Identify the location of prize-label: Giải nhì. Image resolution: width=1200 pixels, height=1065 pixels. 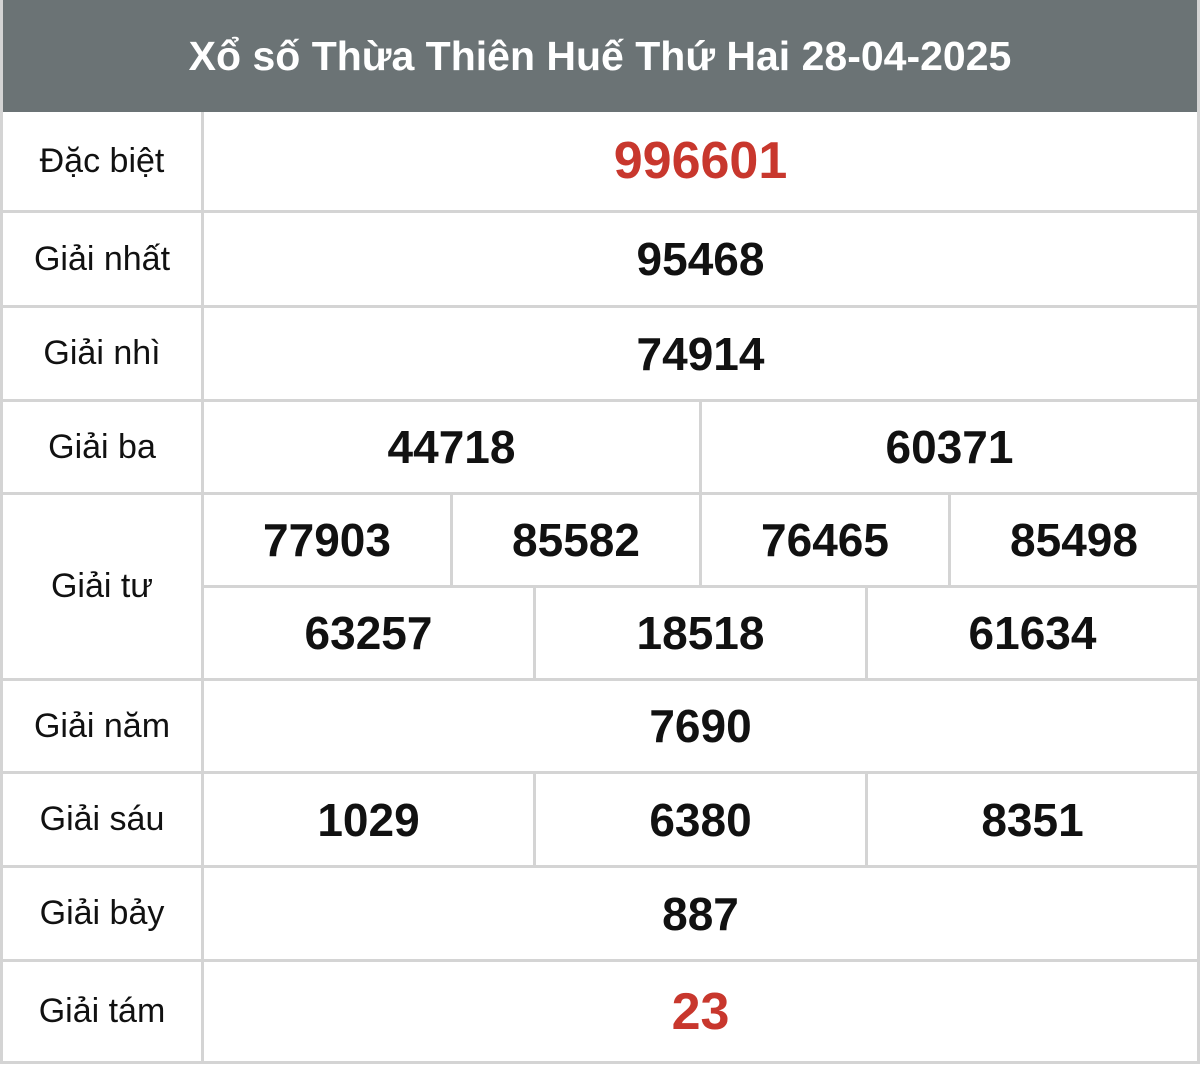
(103, 353).